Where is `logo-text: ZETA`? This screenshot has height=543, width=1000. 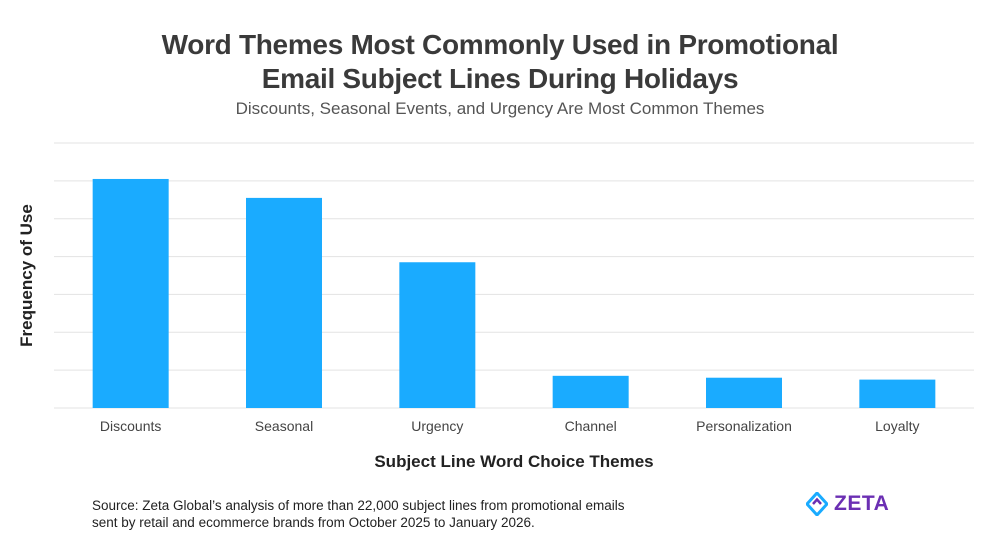 logo-text: ZETA is located at coordinates (862, 503).